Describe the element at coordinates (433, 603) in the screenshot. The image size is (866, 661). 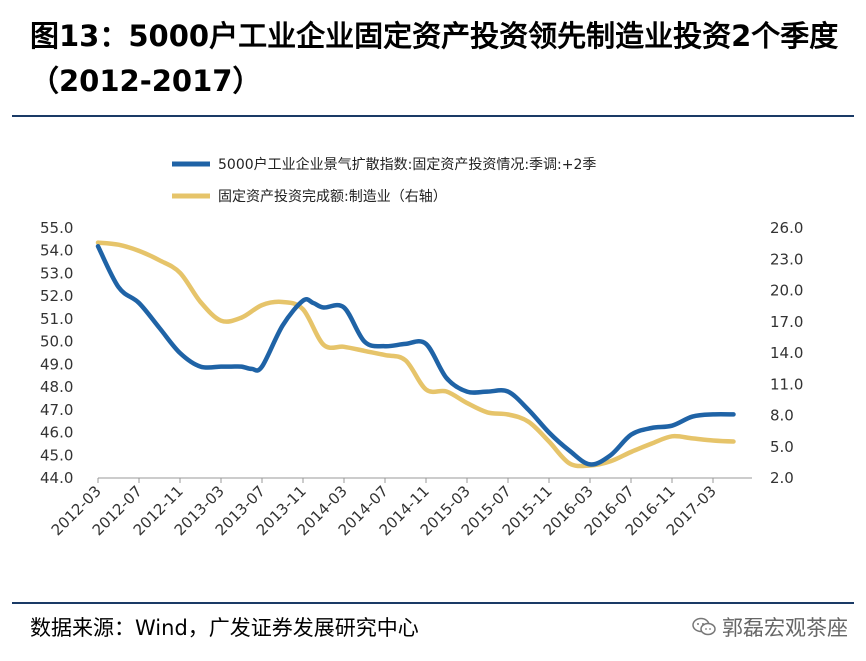
I see `bottom-divider` at that location.